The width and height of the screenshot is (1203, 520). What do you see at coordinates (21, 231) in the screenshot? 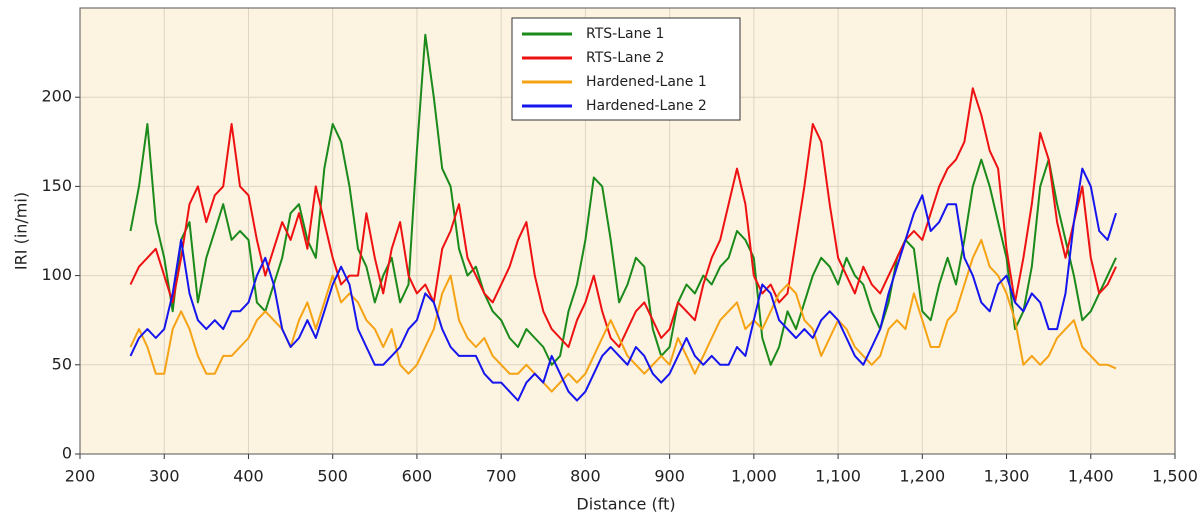
I see `y-axis-label: IRI (in/mi)` at bounding box center [21, 231].